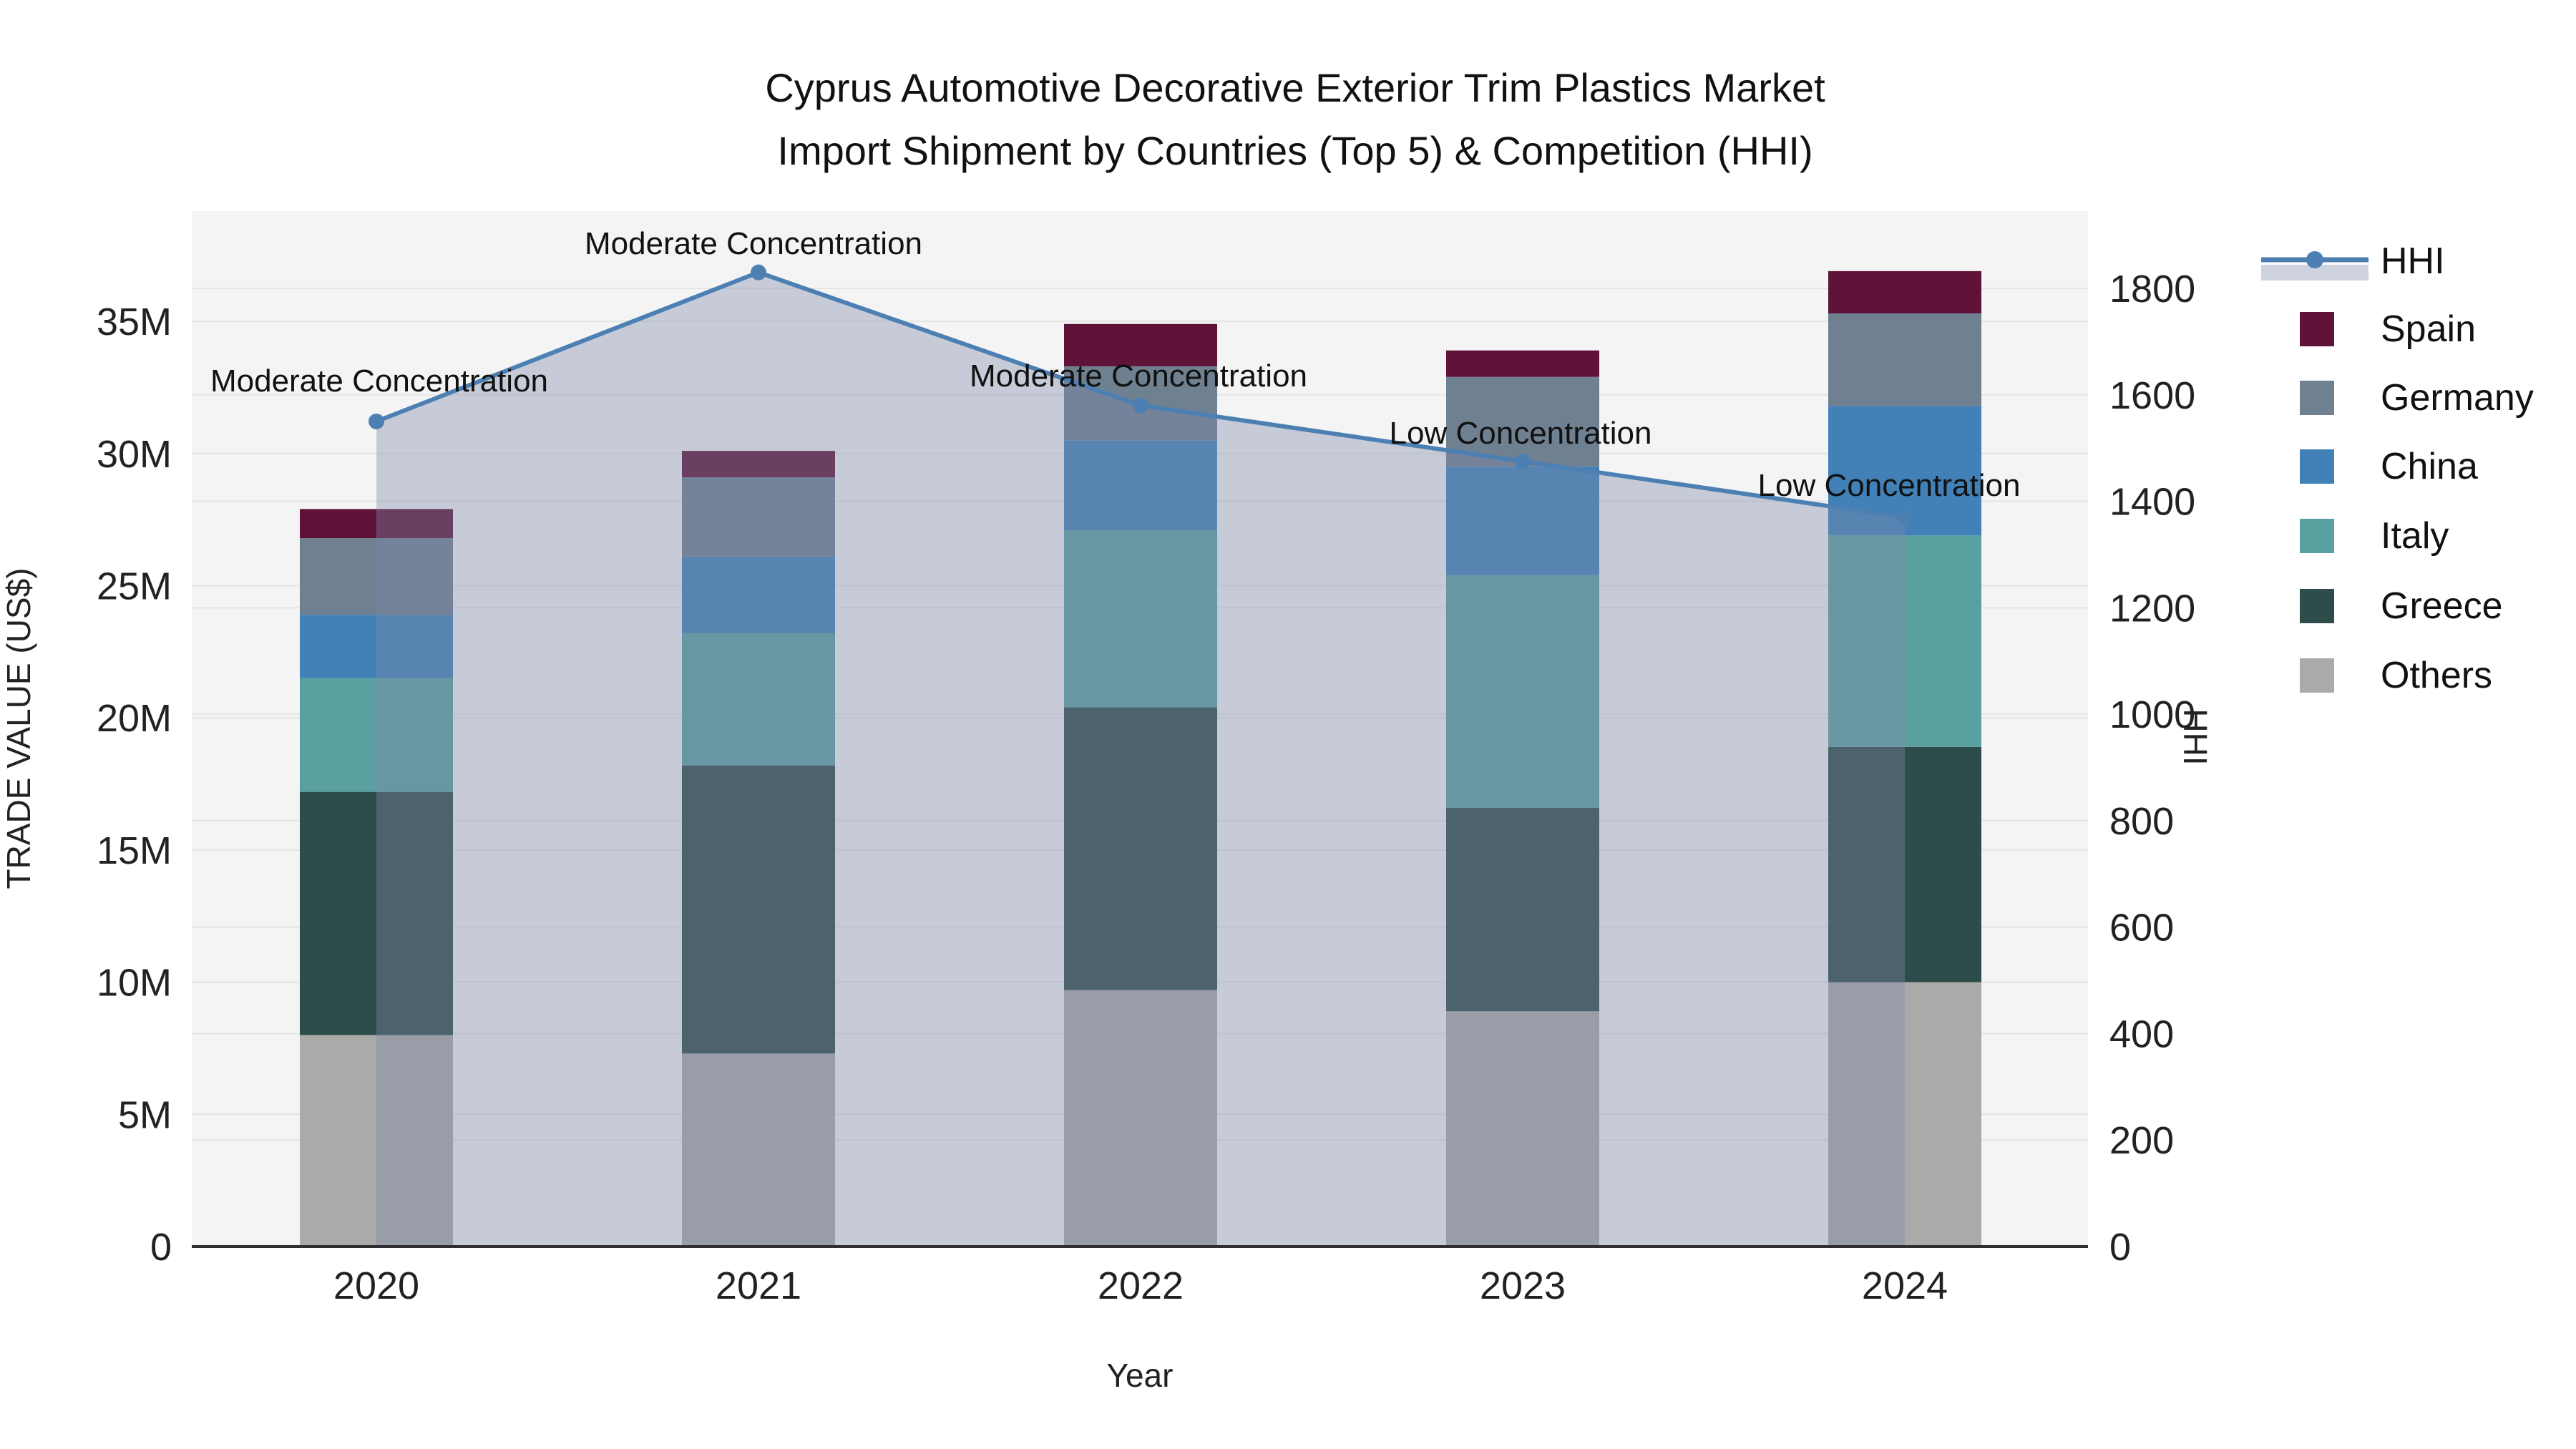  Describe the element at coordinates (145, 1114) in the screenshot. I see `y-left-tick-label: 5M` at that location.